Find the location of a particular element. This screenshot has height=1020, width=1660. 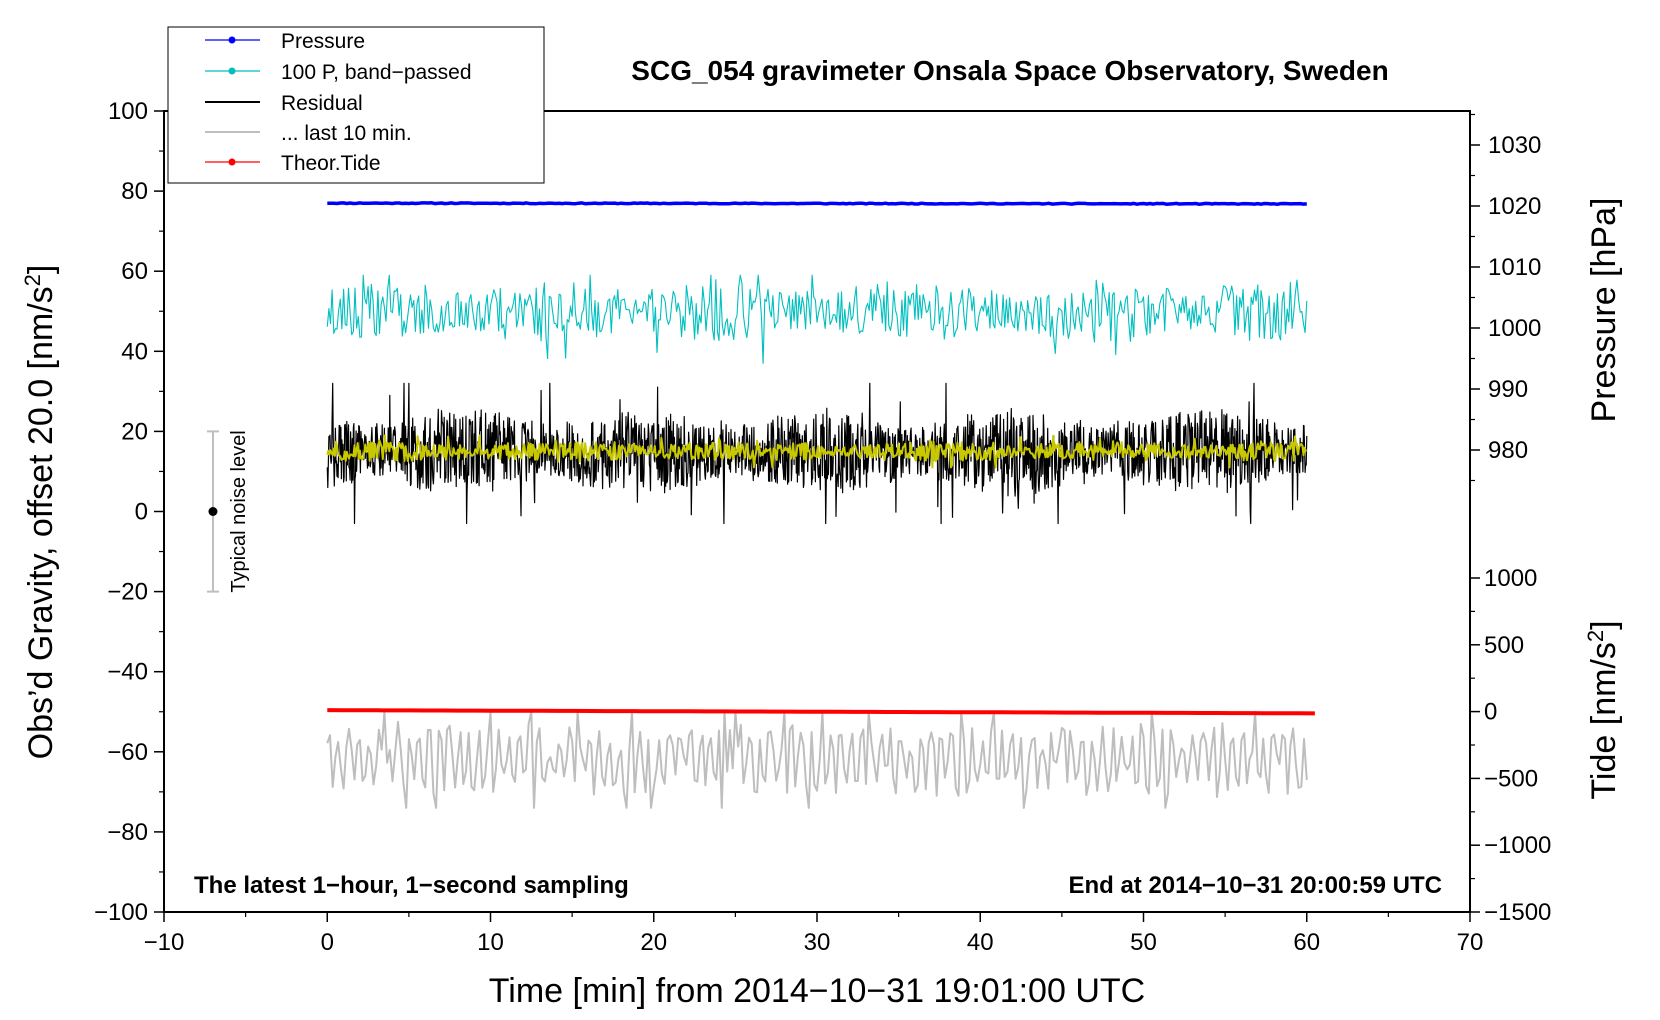

y-axis-left-title-sup: 2 is located at coordinates (32, 280).